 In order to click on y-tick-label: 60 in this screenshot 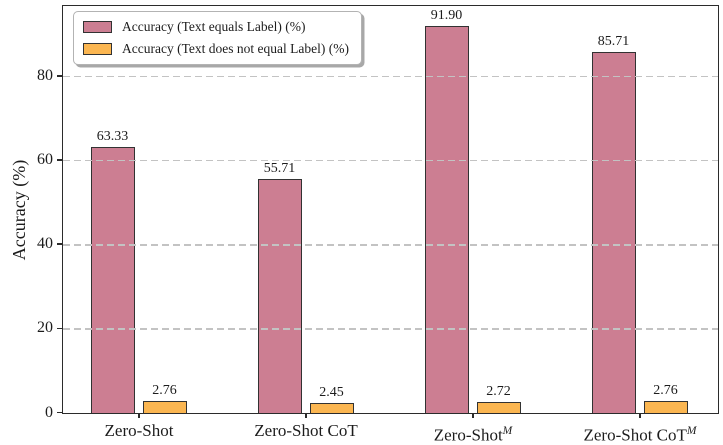, I will do `click(45, 160)`.